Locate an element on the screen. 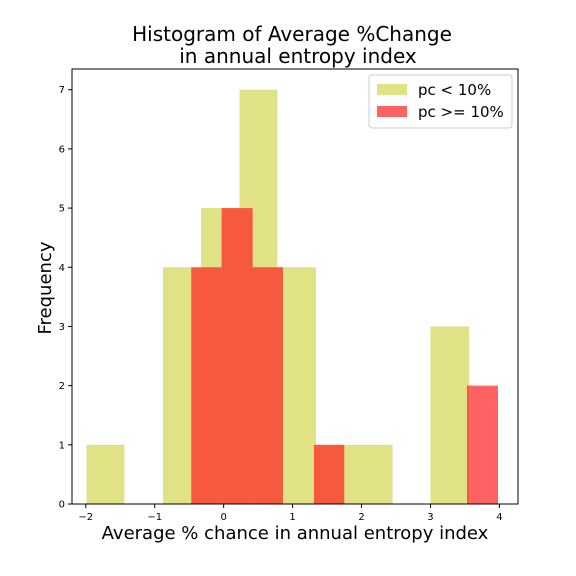  legend: pc < 10% pc >= 10% is located at coordinates (440, 101).